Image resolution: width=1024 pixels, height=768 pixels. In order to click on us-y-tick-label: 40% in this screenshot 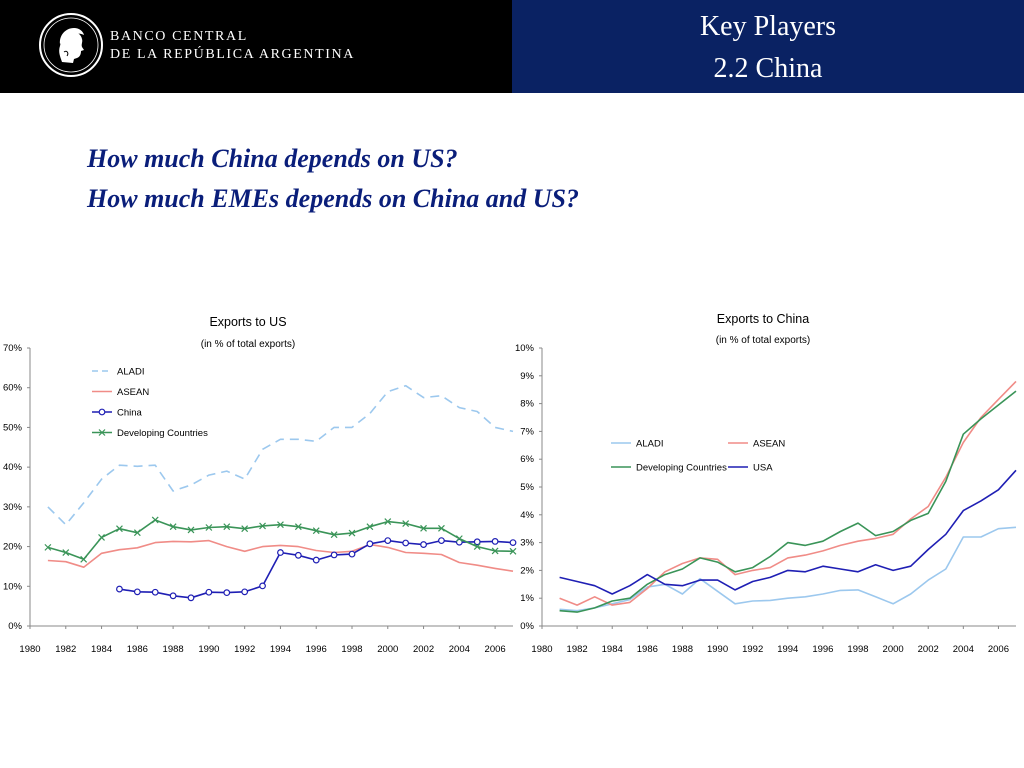, I will do `click(13, 467)`.